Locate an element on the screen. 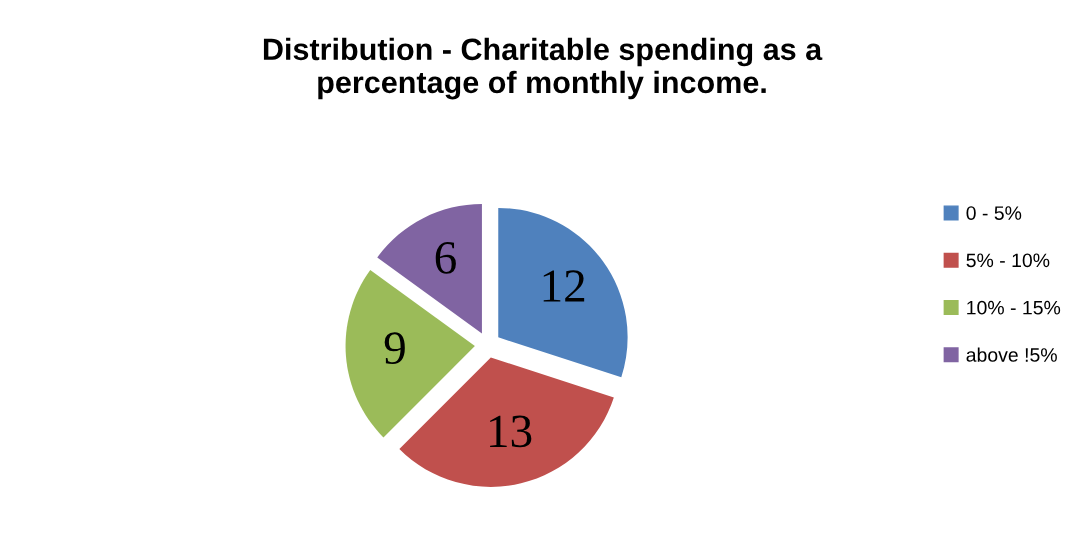 The width and height of the screenshot is (1084, 539). chart-title: Distribution - Charitable spending as a percentage of monthly income. is located at coordinates (543, 68).